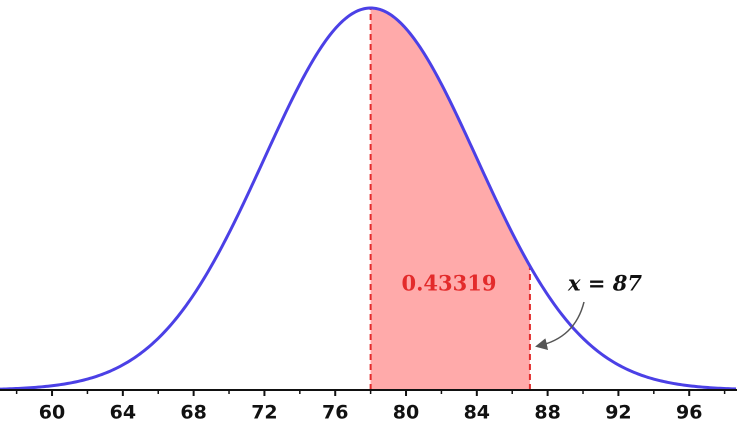 The height and width of the screenshot is (433, 737). I want to click on x-tick-label: 96, so click(689, 413).